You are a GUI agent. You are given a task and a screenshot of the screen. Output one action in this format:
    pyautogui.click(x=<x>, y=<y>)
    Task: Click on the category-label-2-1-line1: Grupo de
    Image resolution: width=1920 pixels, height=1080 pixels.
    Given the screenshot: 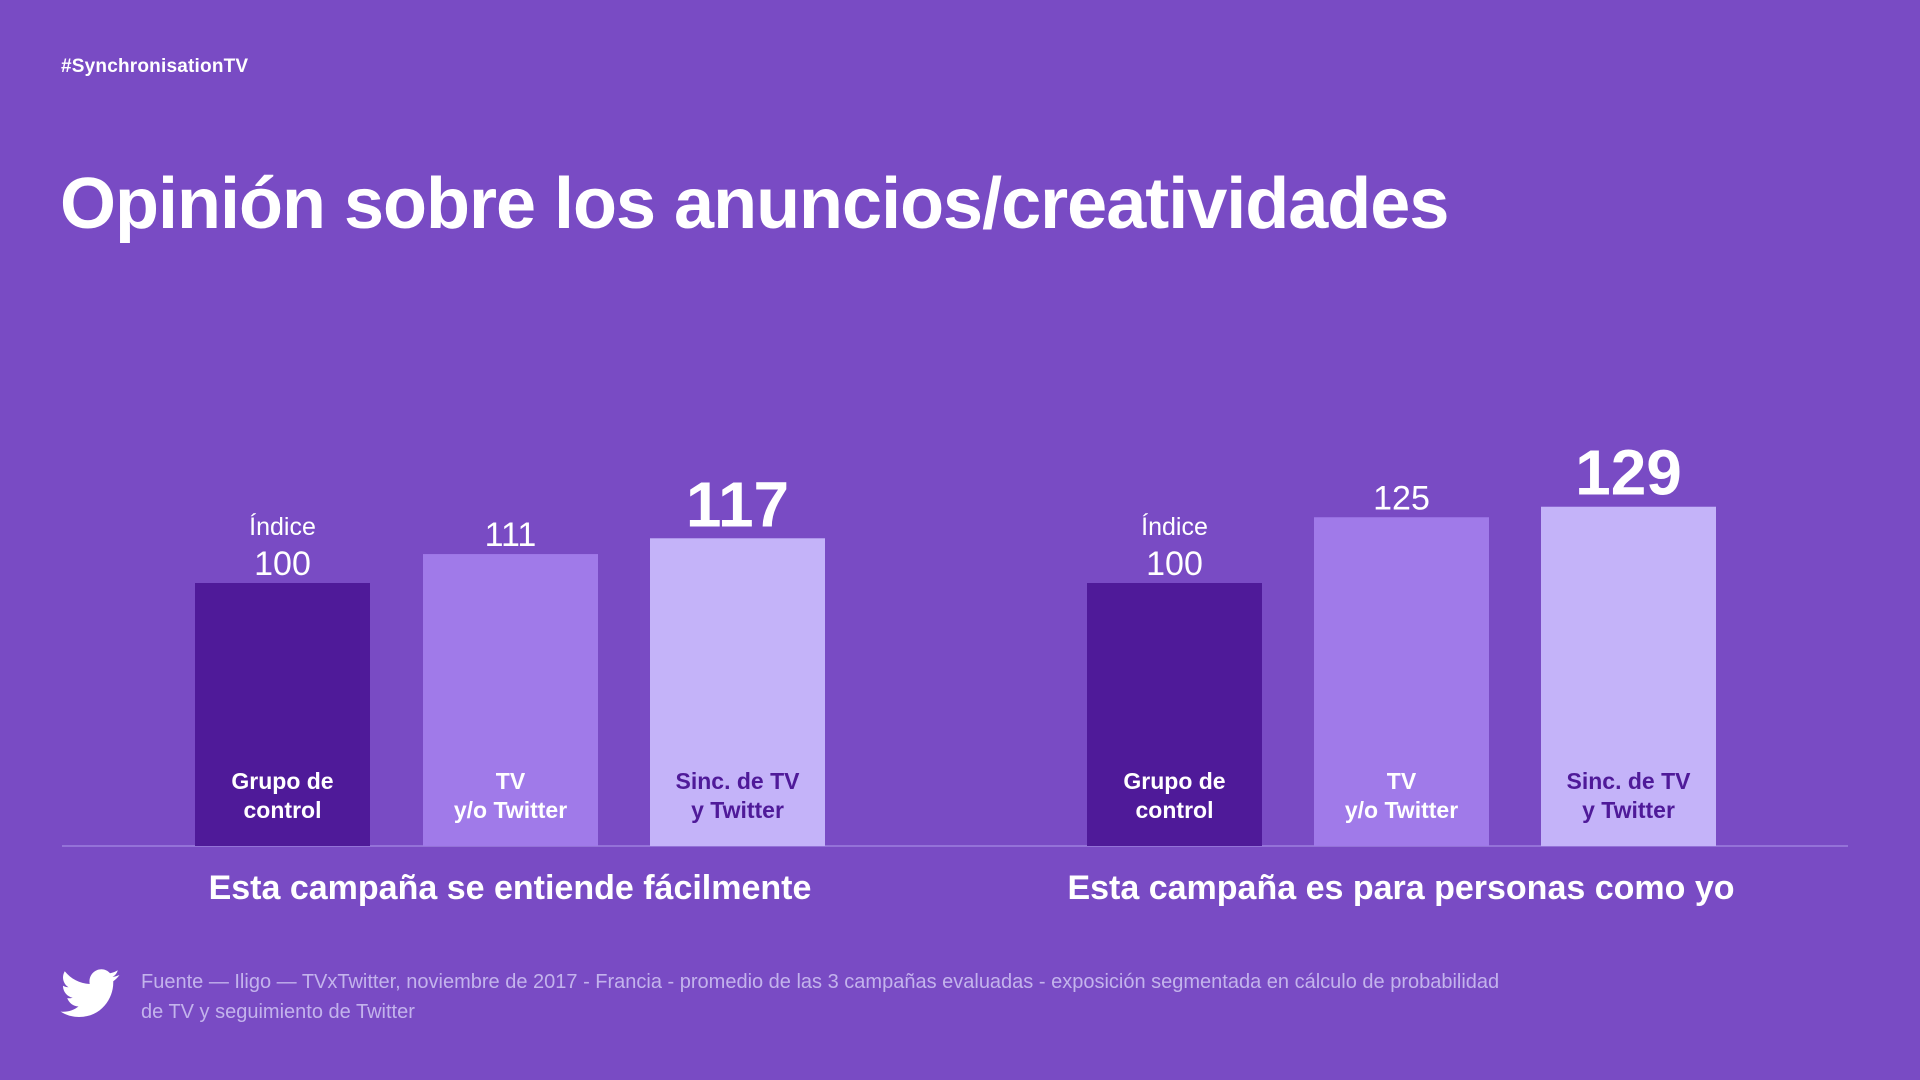 What is the action you would take?
    pyautogui.click(x=1174, y=781)
    